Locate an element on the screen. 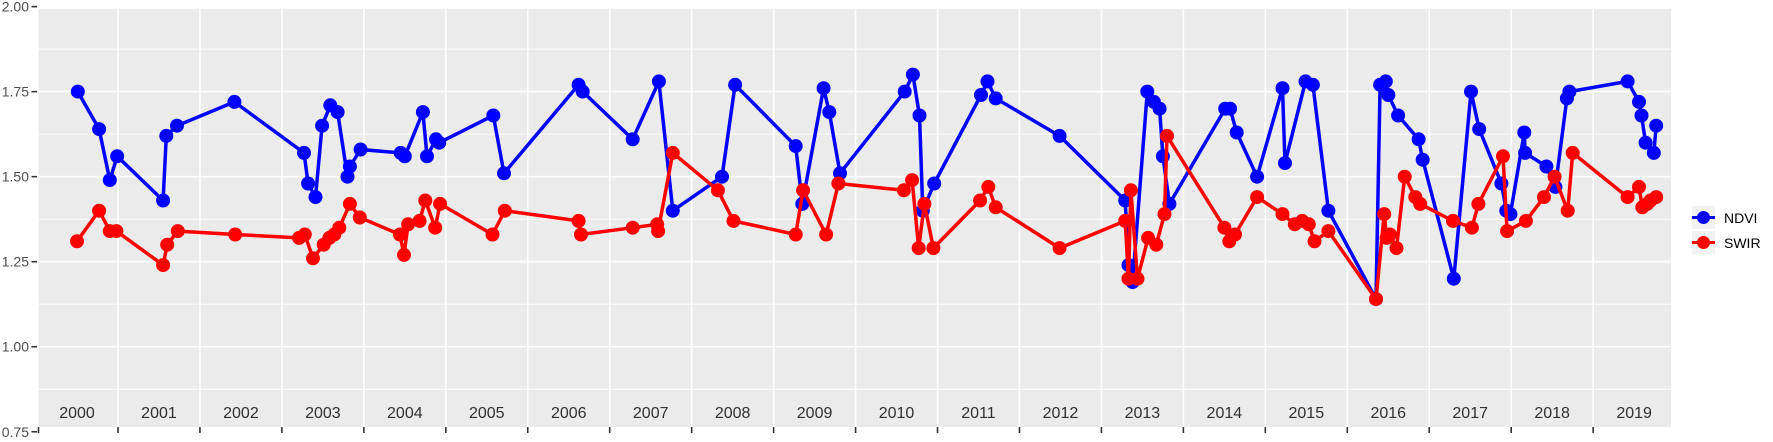 This screenshot has width=1773, height=442. x-axis-label: 2014 is located at coordinates (1225, 413).